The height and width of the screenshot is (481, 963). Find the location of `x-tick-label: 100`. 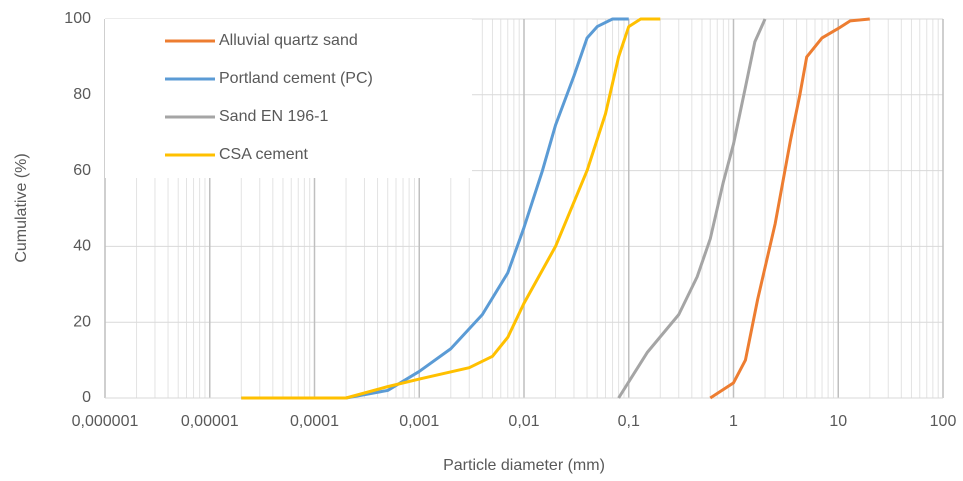

x-tick-label: 100 is located at coordinates (943, 421).